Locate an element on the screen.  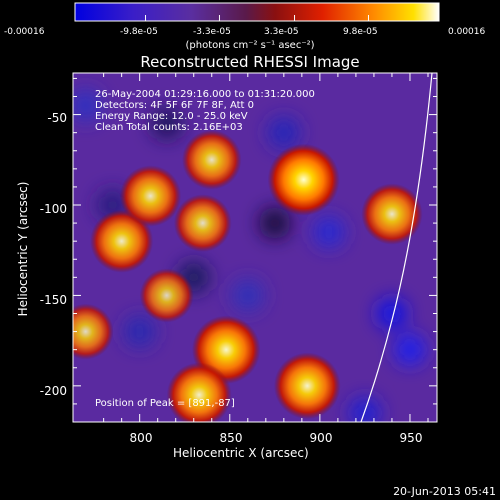
cb-tick-label-5: 0.00016 is located at coordinates (467, 32).